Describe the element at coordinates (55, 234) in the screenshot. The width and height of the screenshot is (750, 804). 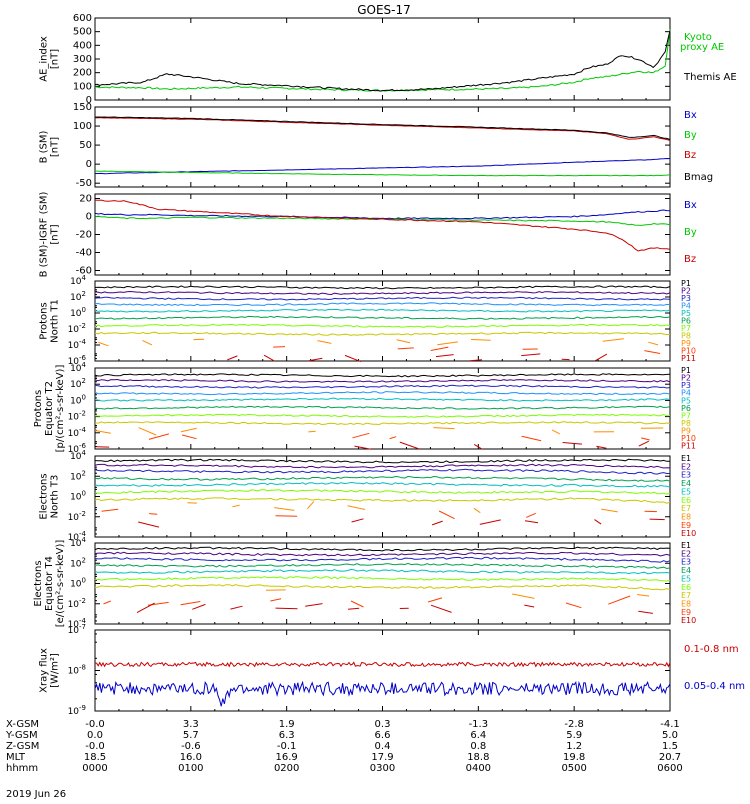
I see `igrf-ylabel: [nT]` at that location.